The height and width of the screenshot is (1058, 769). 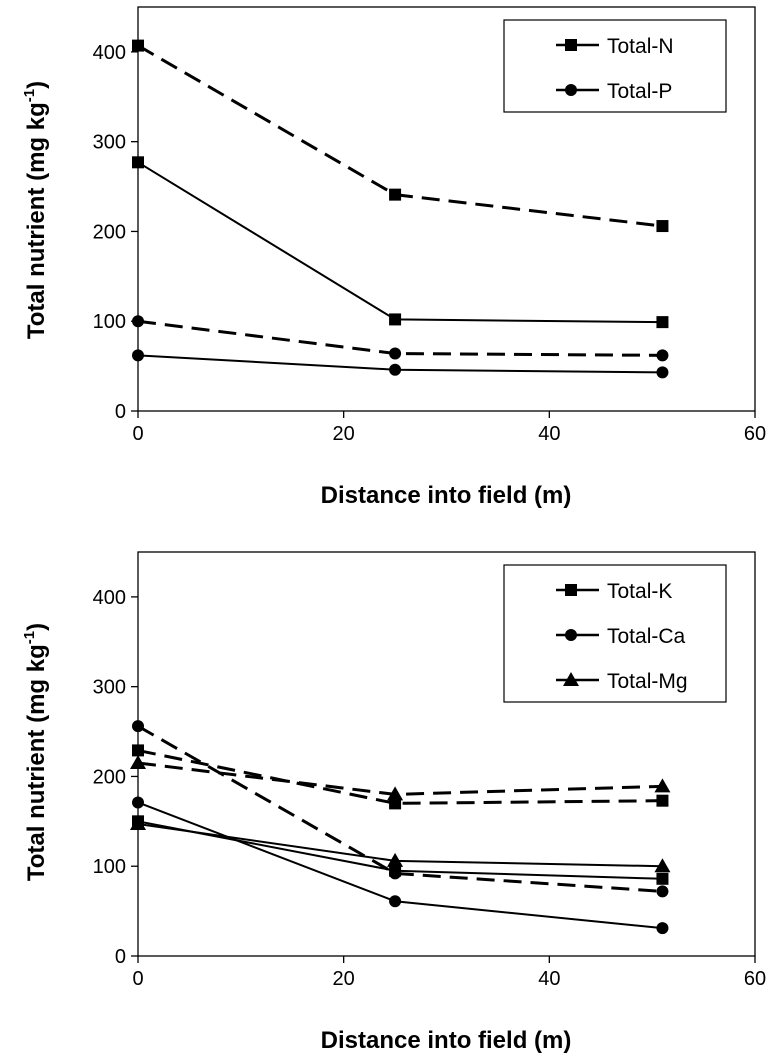 I want to click on legend-label: Total-Mg, so click(x=647, y=681).